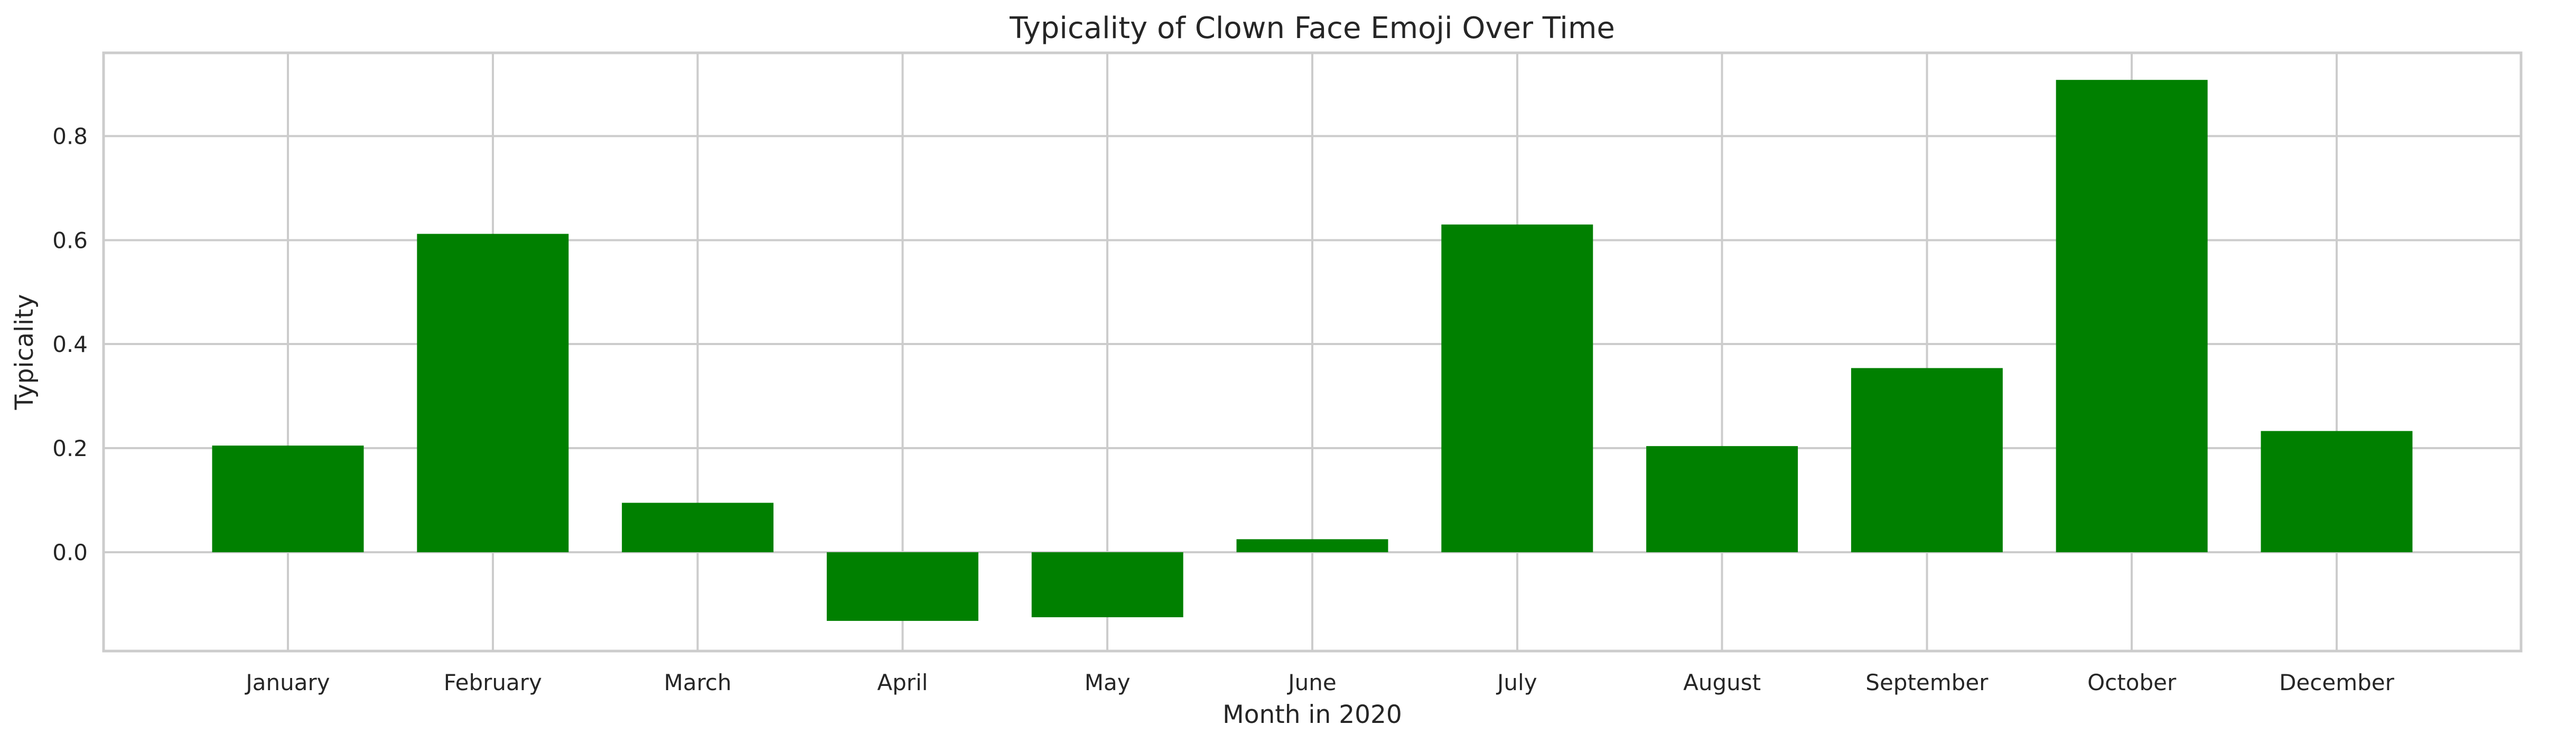  I want to click on bar-september, so click(1927, 460).